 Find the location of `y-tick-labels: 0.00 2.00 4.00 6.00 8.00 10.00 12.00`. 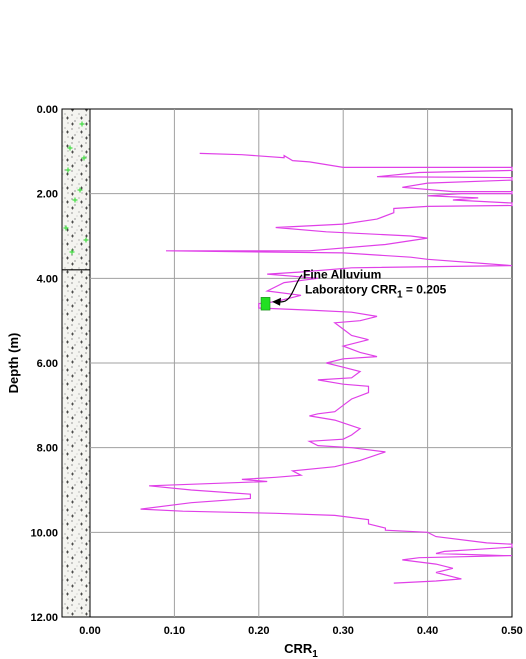

y-tick-labels: 0.00 2.00 4.00 6.00 8.00 10.00 12.00 is located at coordinates (44, 364).